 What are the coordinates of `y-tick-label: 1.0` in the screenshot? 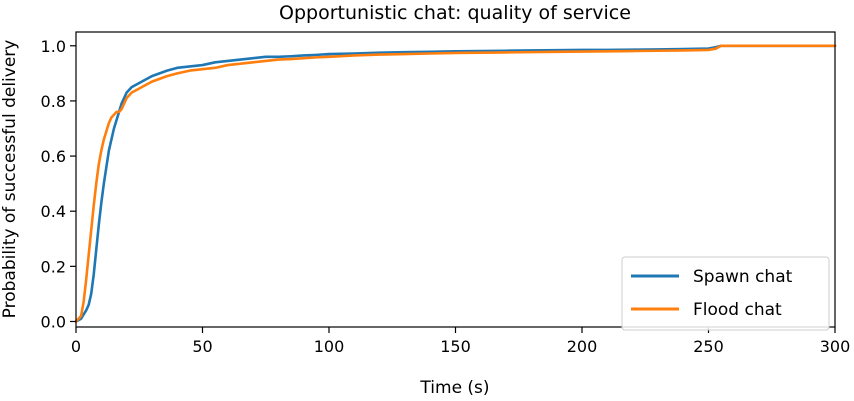 It's located at (53, 46).